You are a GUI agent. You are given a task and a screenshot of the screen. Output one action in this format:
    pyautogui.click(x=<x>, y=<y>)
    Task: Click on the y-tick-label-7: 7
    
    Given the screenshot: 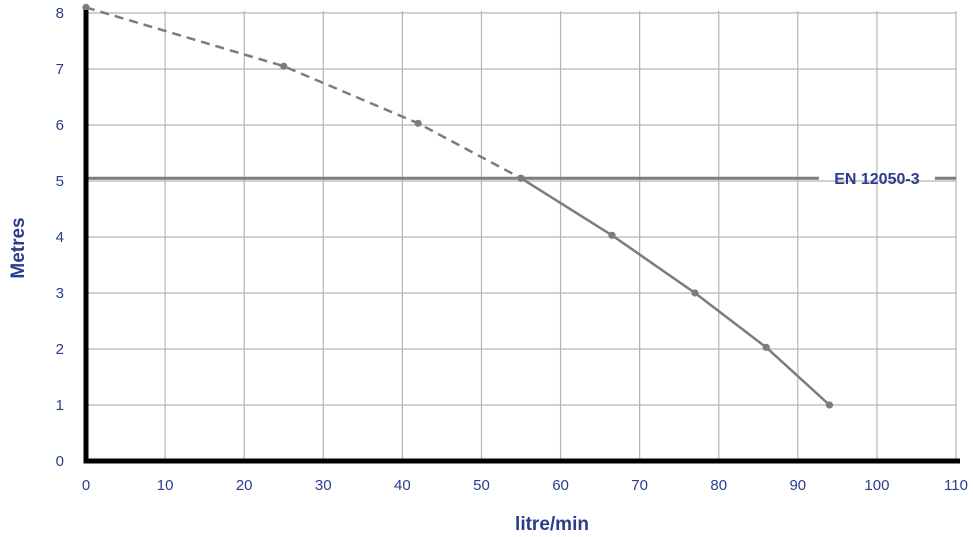 What is the action you would take?
    pyautogui.click(x=60, y=69)
    